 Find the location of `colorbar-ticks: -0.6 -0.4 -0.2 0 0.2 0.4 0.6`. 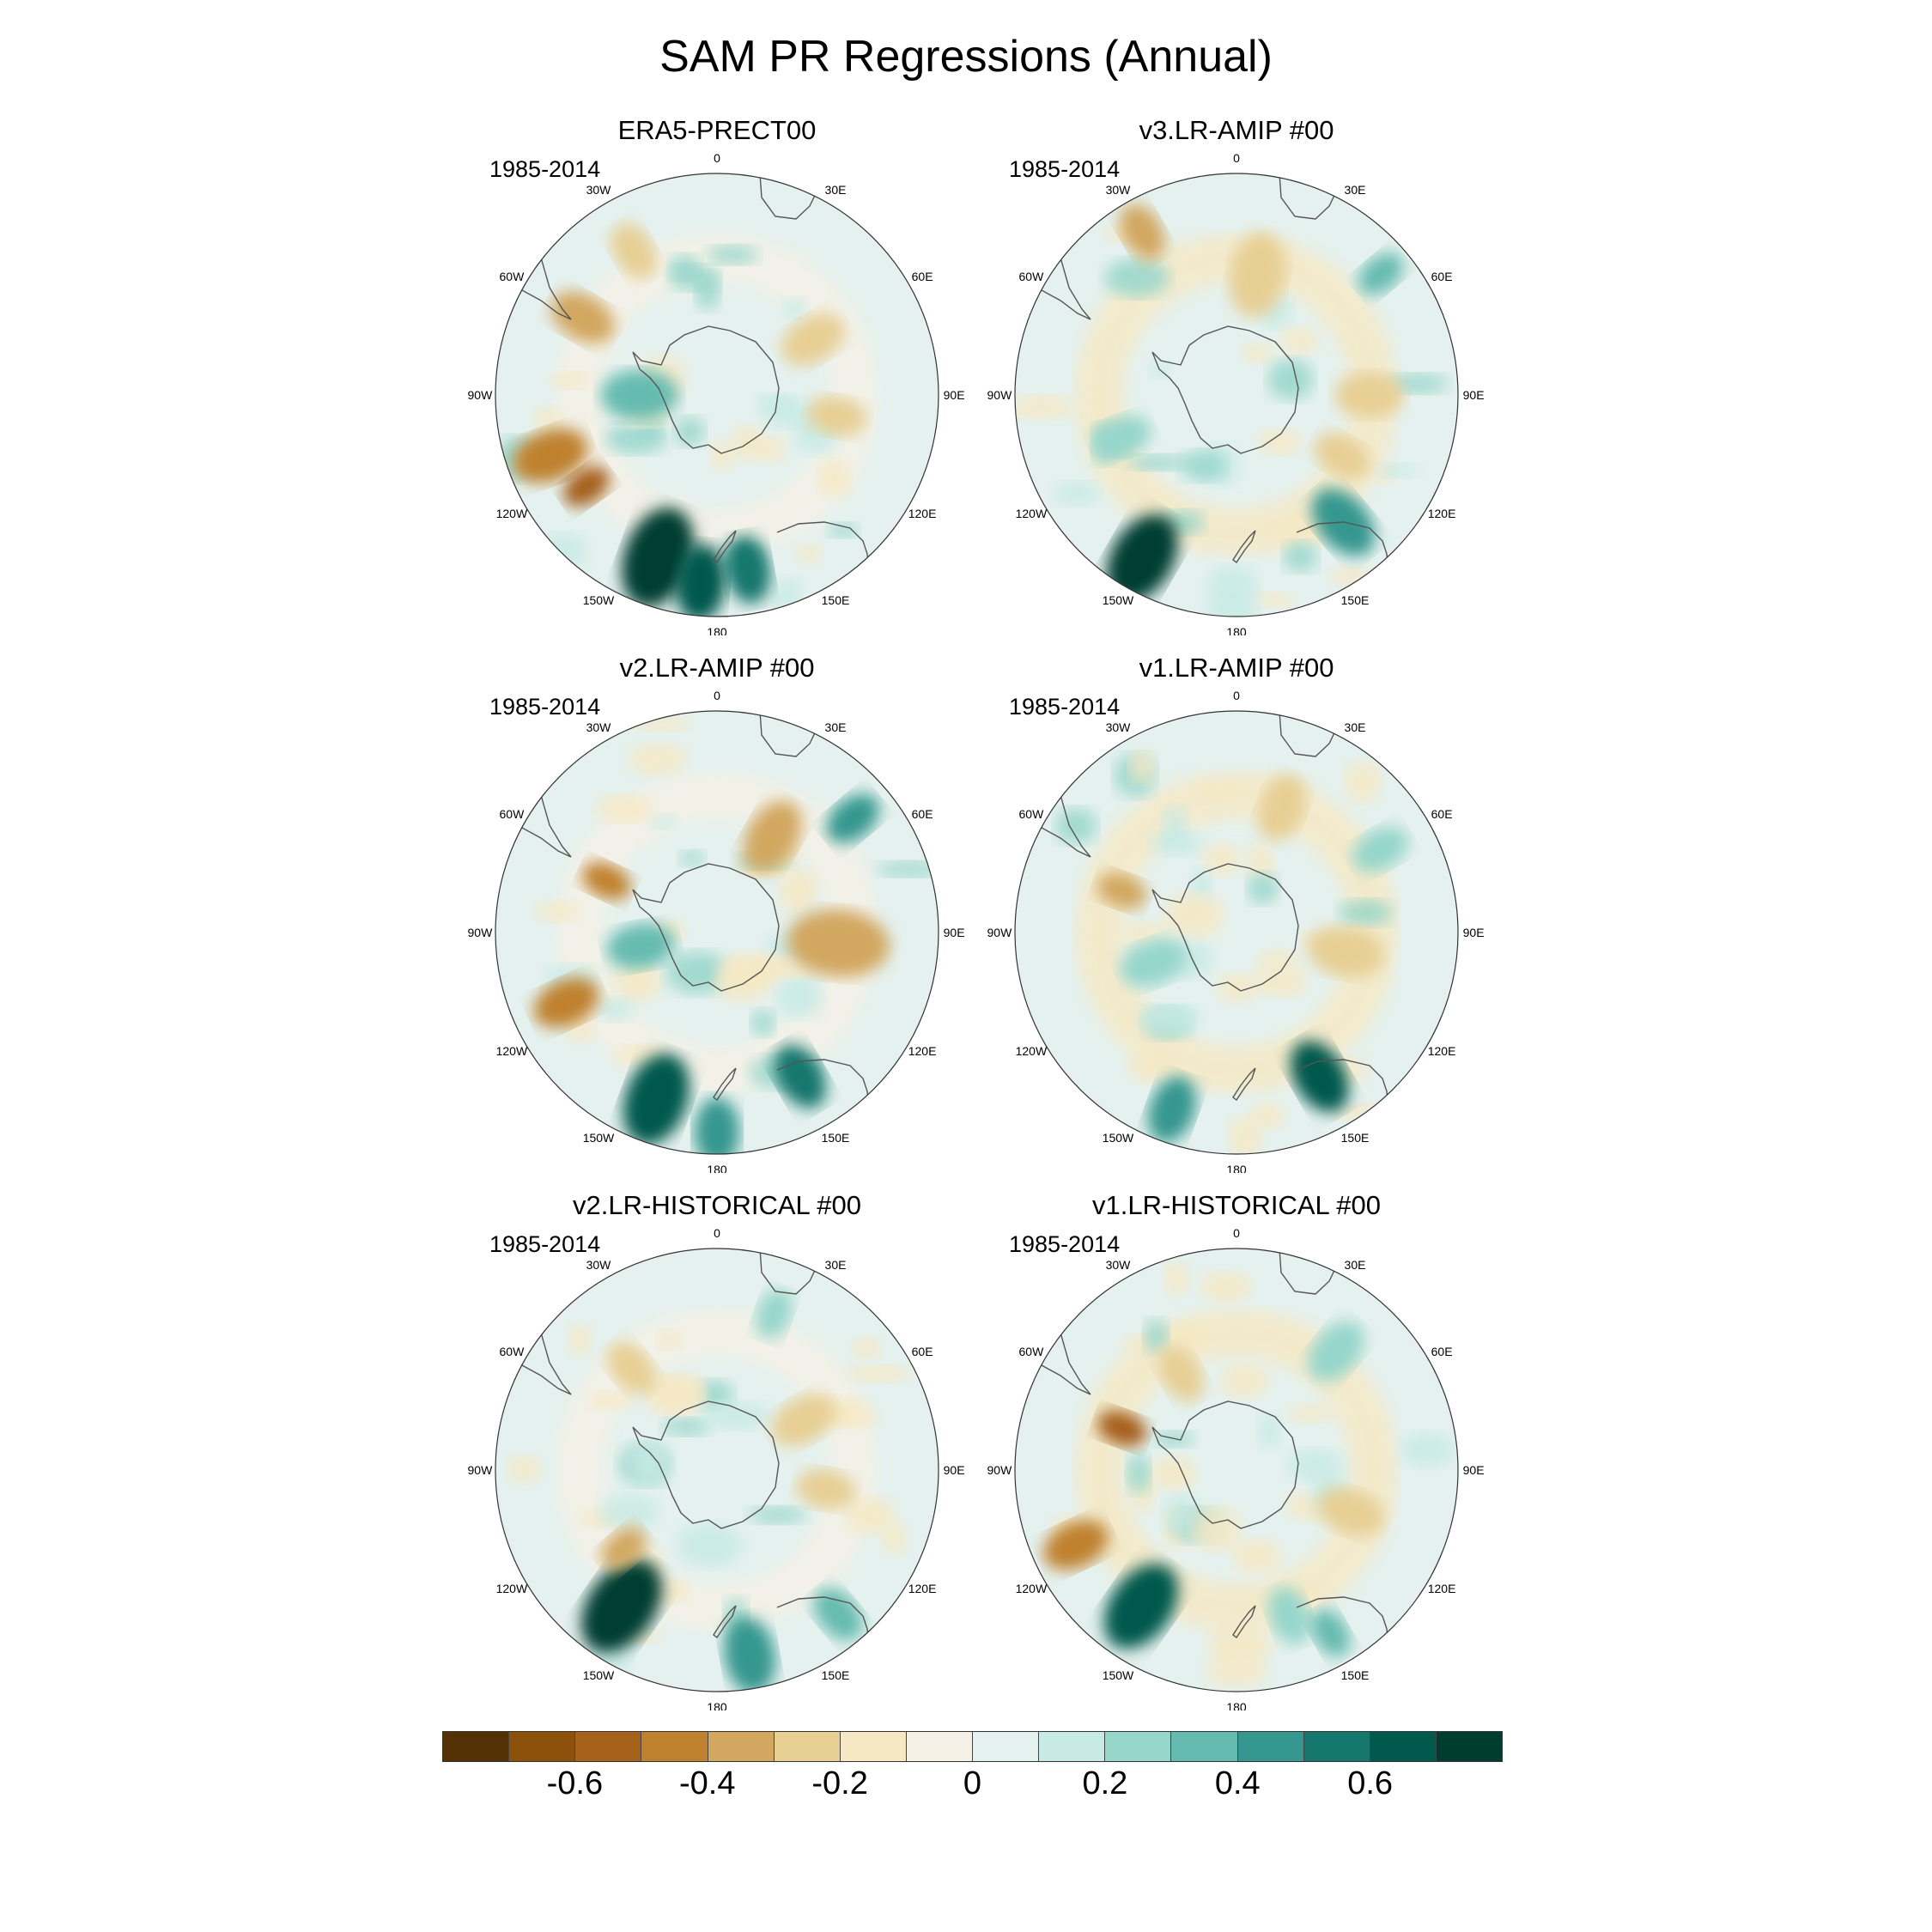

colorbar-ticks: -0.6 -0.4 -0.2 0 0.2 0.4 0.6 is located at coordinates (973, 1786).